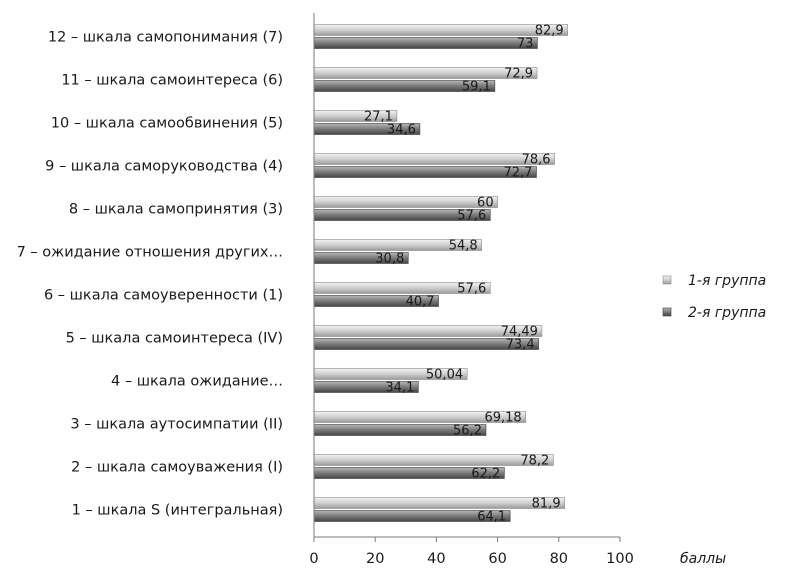  I want to click on data-label: 54,8, so click(463, 246).